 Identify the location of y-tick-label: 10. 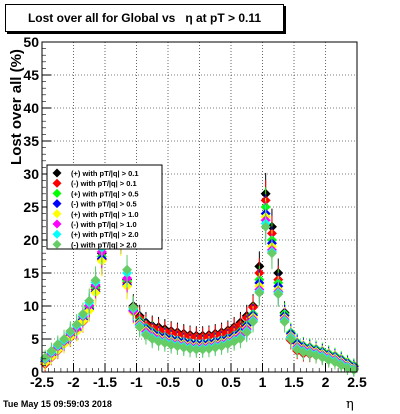
(31, 306).